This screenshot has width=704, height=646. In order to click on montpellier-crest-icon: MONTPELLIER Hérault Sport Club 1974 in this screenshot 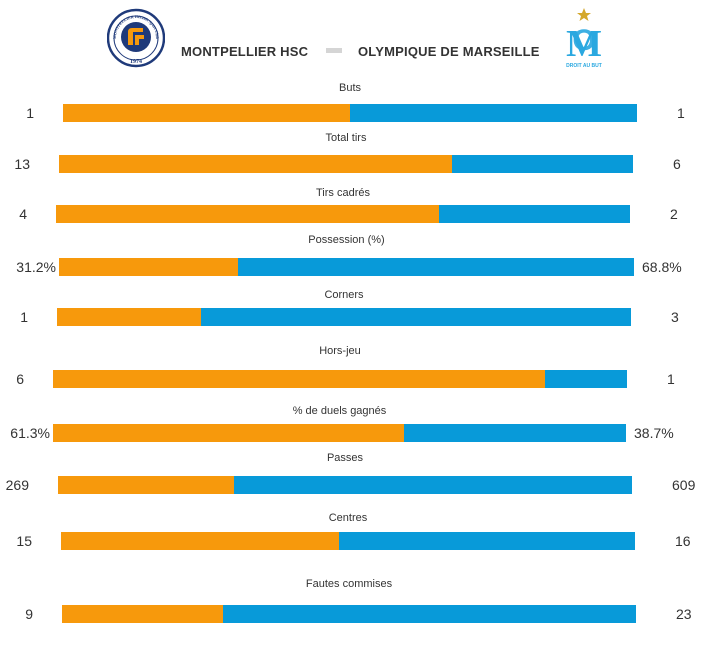, I will do `click(136, 38)`.